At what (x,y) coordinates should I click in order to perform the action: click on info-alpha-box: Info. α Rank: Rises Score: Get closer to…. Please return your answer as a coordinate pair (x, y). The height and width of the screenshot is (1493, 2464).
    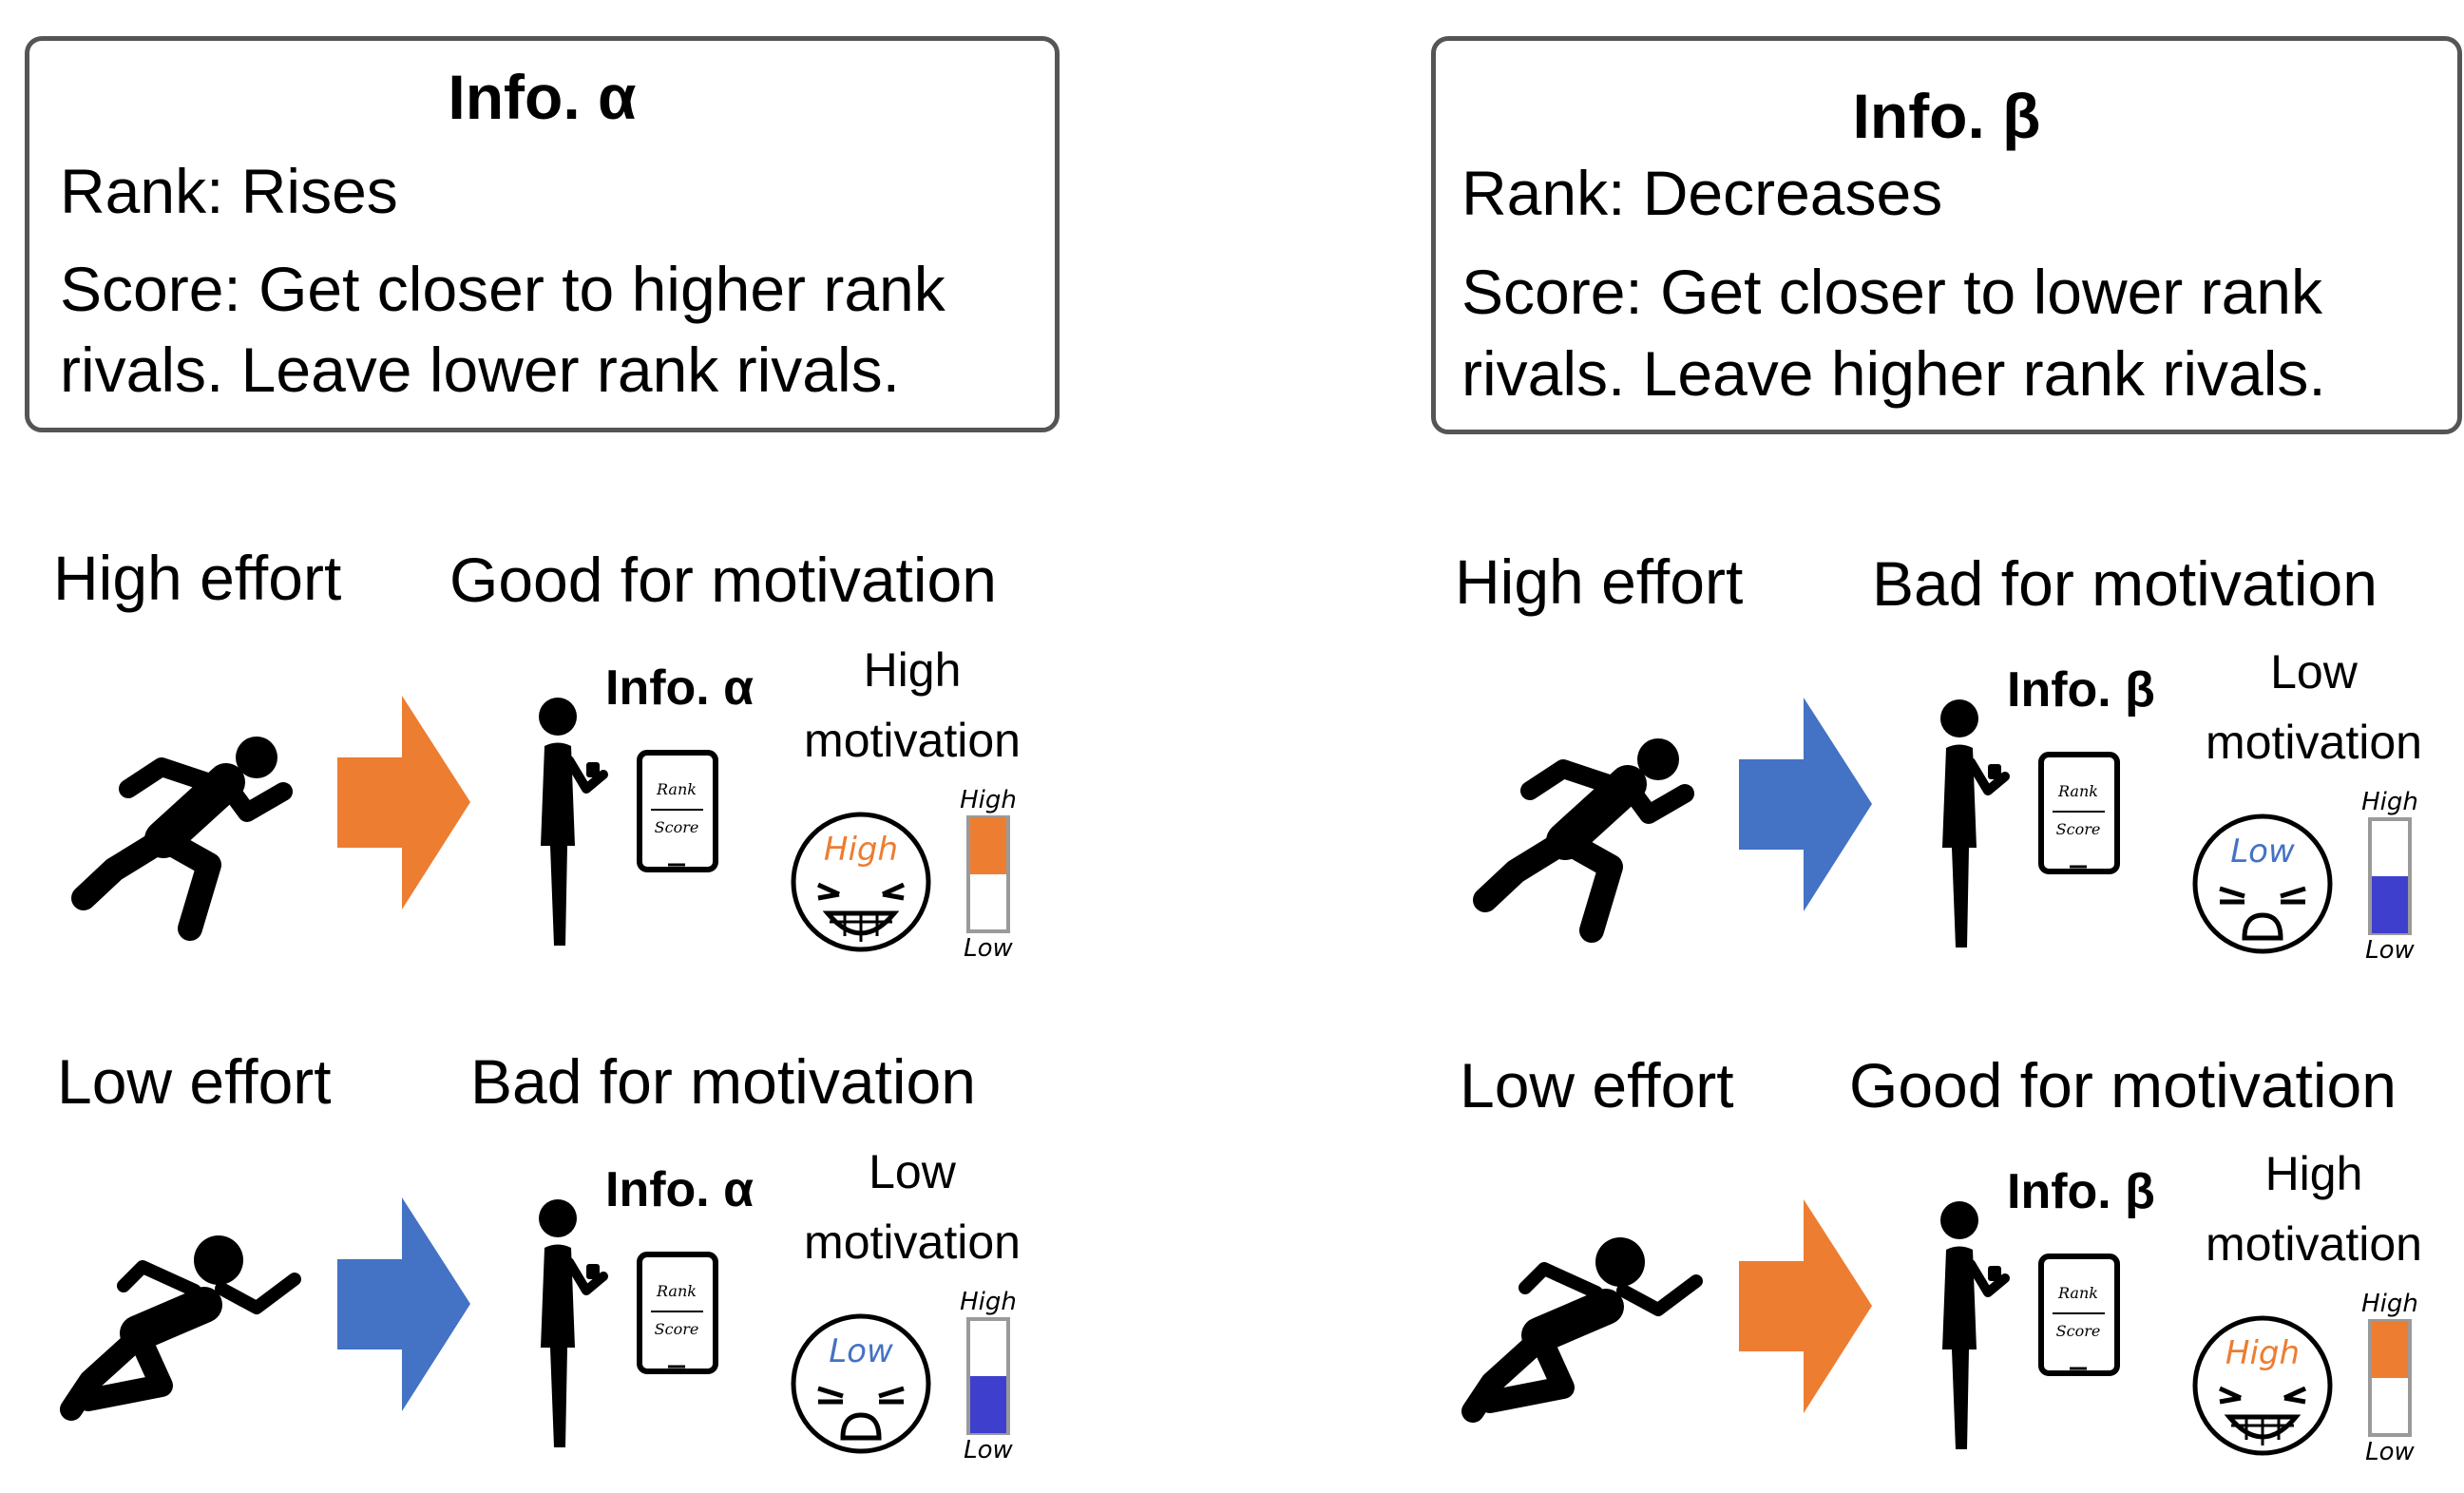
    Looking at the image, I should click on (542, 234).